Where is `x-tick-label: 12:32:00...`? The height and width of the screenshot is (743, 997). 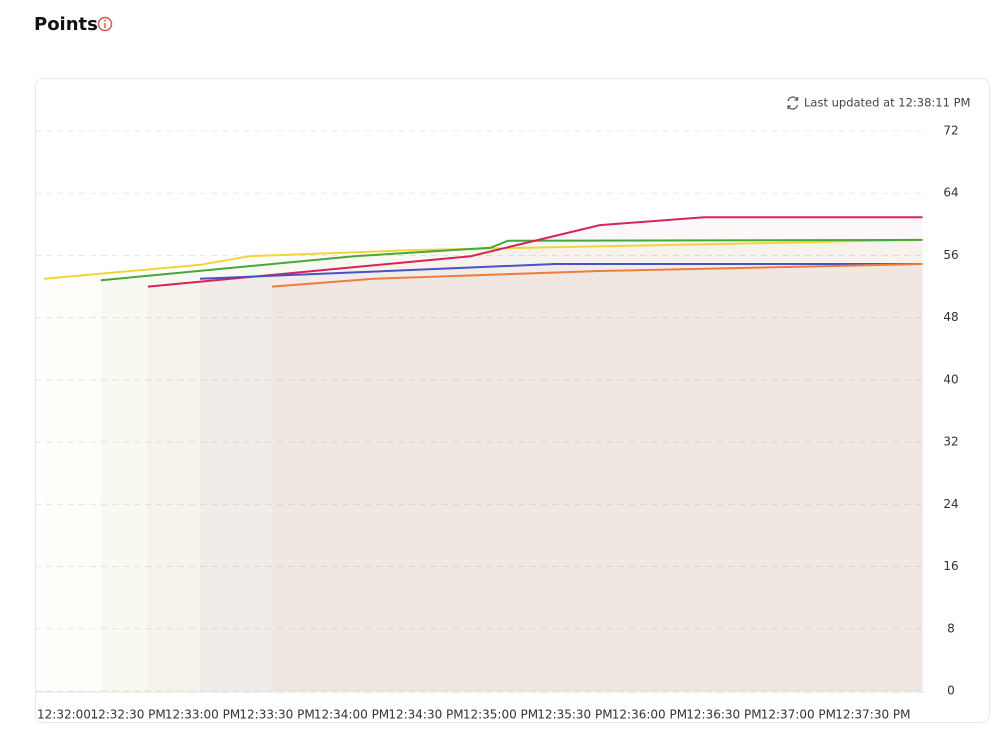
x-tick-label: 12:32:00... is located at coordinates (69, 715).